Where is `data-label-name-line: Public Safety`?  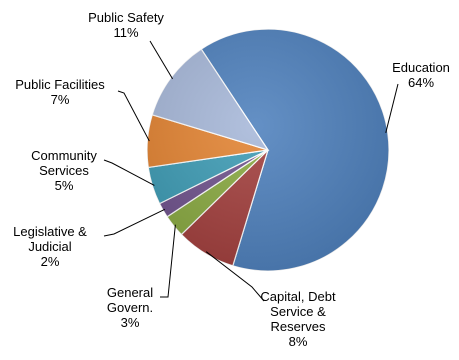 data-label-name-line: Public Safety is located at coordinates (126, 17).